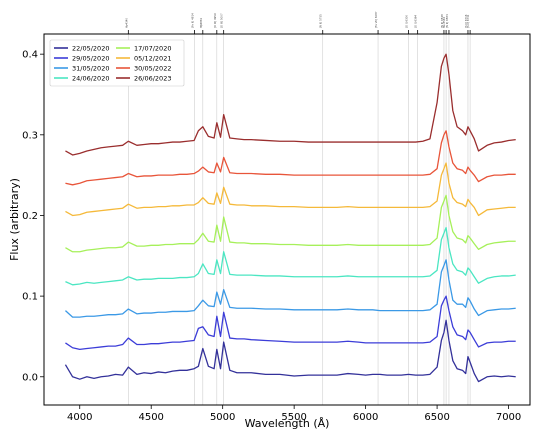  Describe the element at coordinates (215, 20) in the screenshot. I see `reference-line-label: [O III] 4959` at that location.